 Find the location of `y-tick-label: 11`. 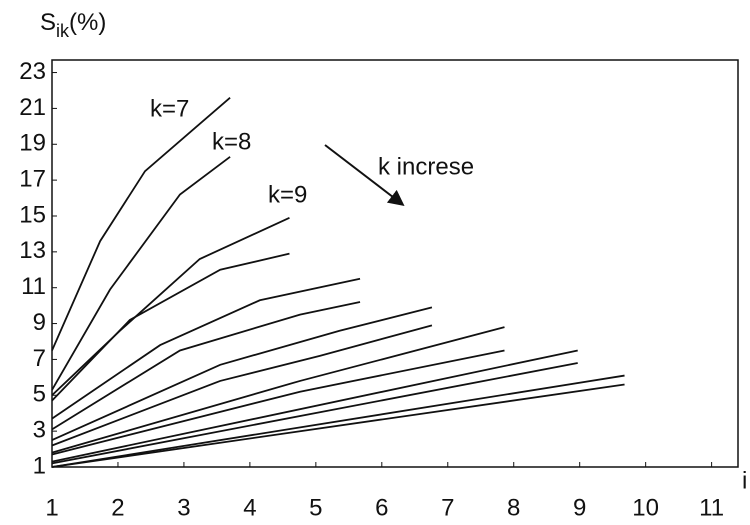

y-tick-label: 11 is located at coordinates (33, 286).